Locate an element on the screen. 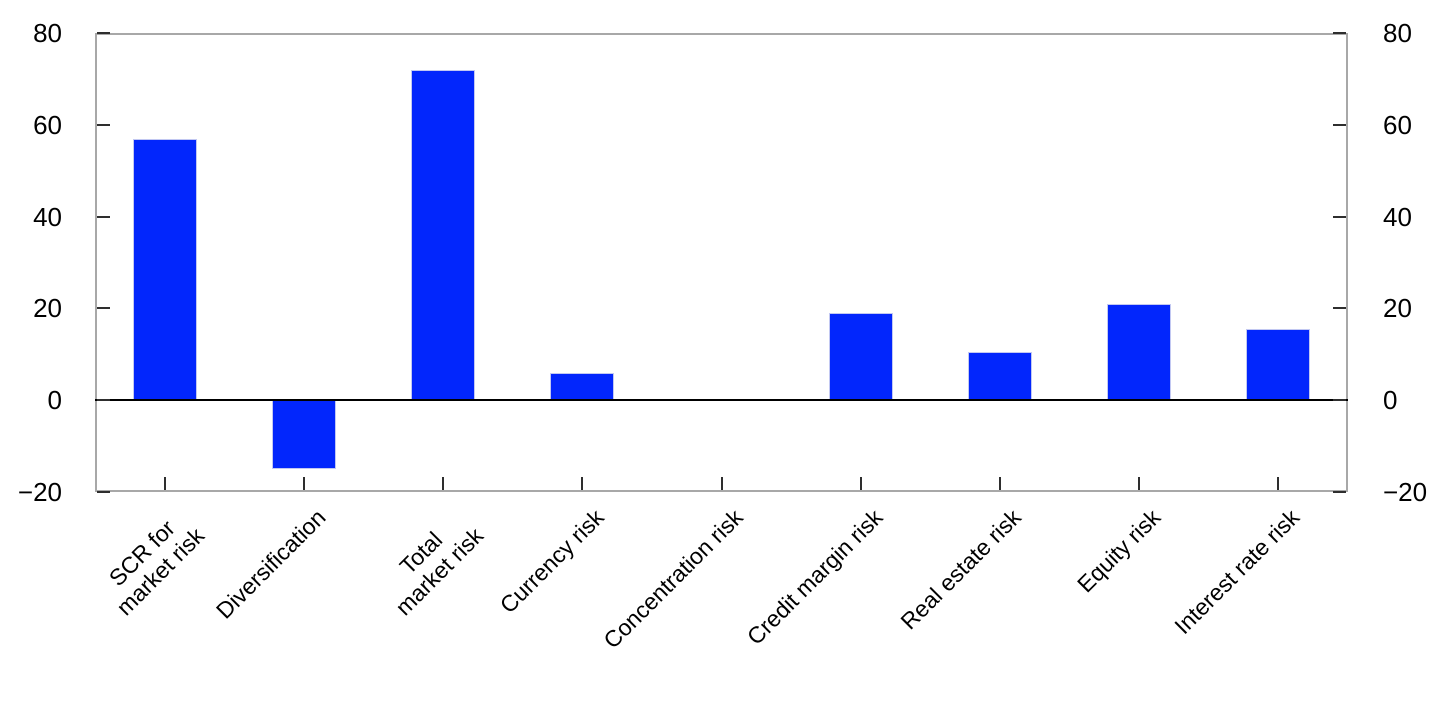 The image size is (1445, 713). y-axis-tick-label-left: −20 is located at coordinates (39, 492).